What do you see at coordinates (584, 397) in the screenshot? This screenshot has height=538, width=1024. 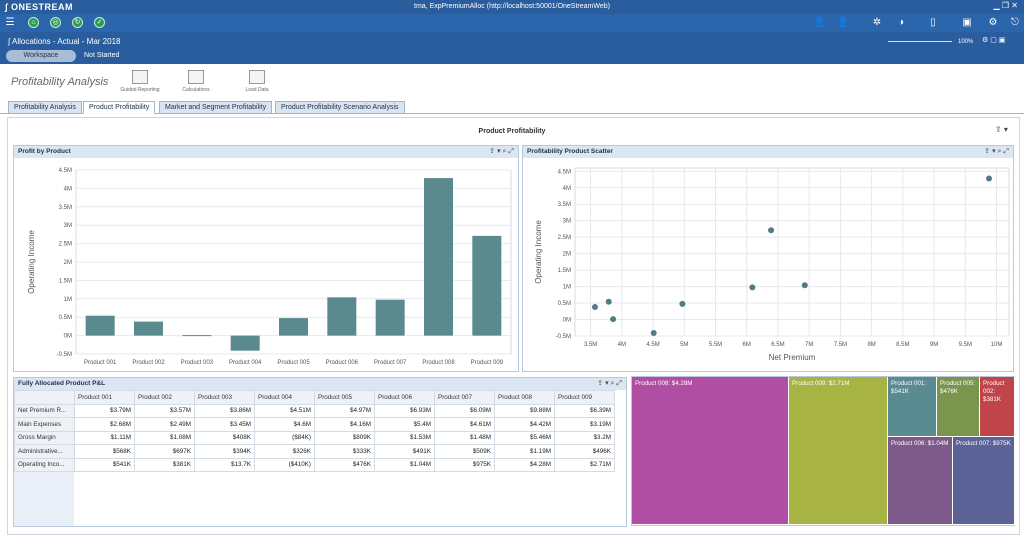 I see `column-header: Product 009` at bounding box center [584, 397].